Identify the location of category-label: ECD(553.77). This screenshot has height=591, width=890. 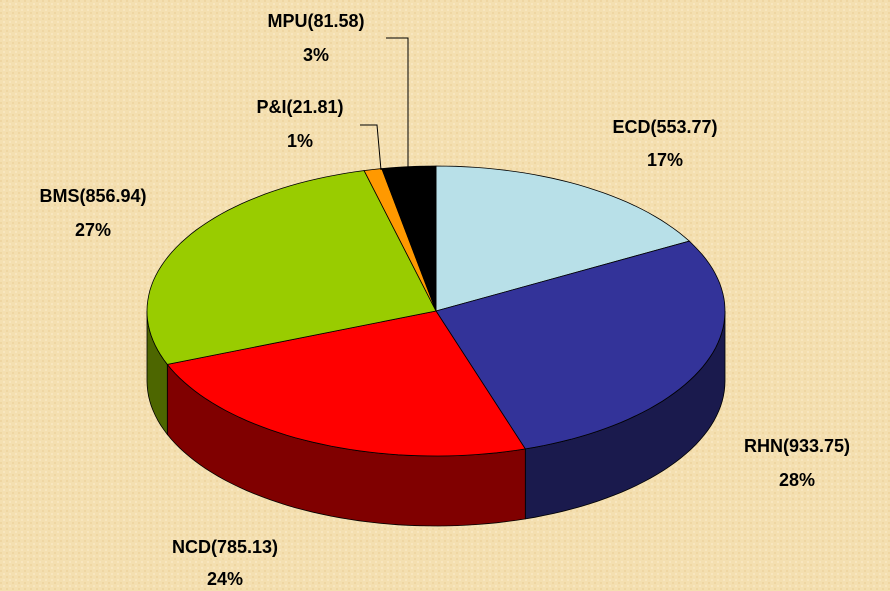
(664, 127).